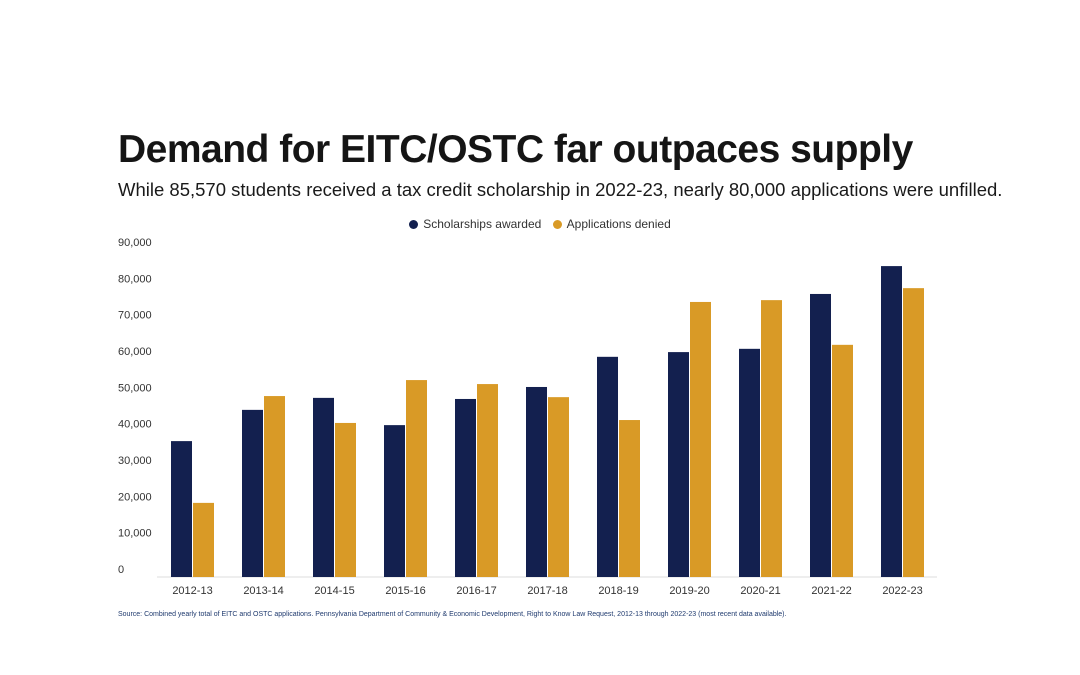 This screenshot has width=1080, height=675. Describe the element at coordinates (547, 591) in the screenshot. I see `x-tick-label: 2017-18` at that location.